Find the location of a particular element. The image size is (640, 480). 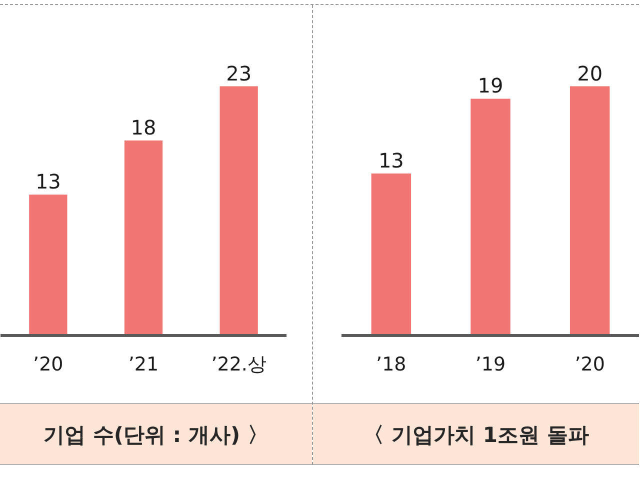

x-tick-label: ’21 is located at coordinates (143, 365).